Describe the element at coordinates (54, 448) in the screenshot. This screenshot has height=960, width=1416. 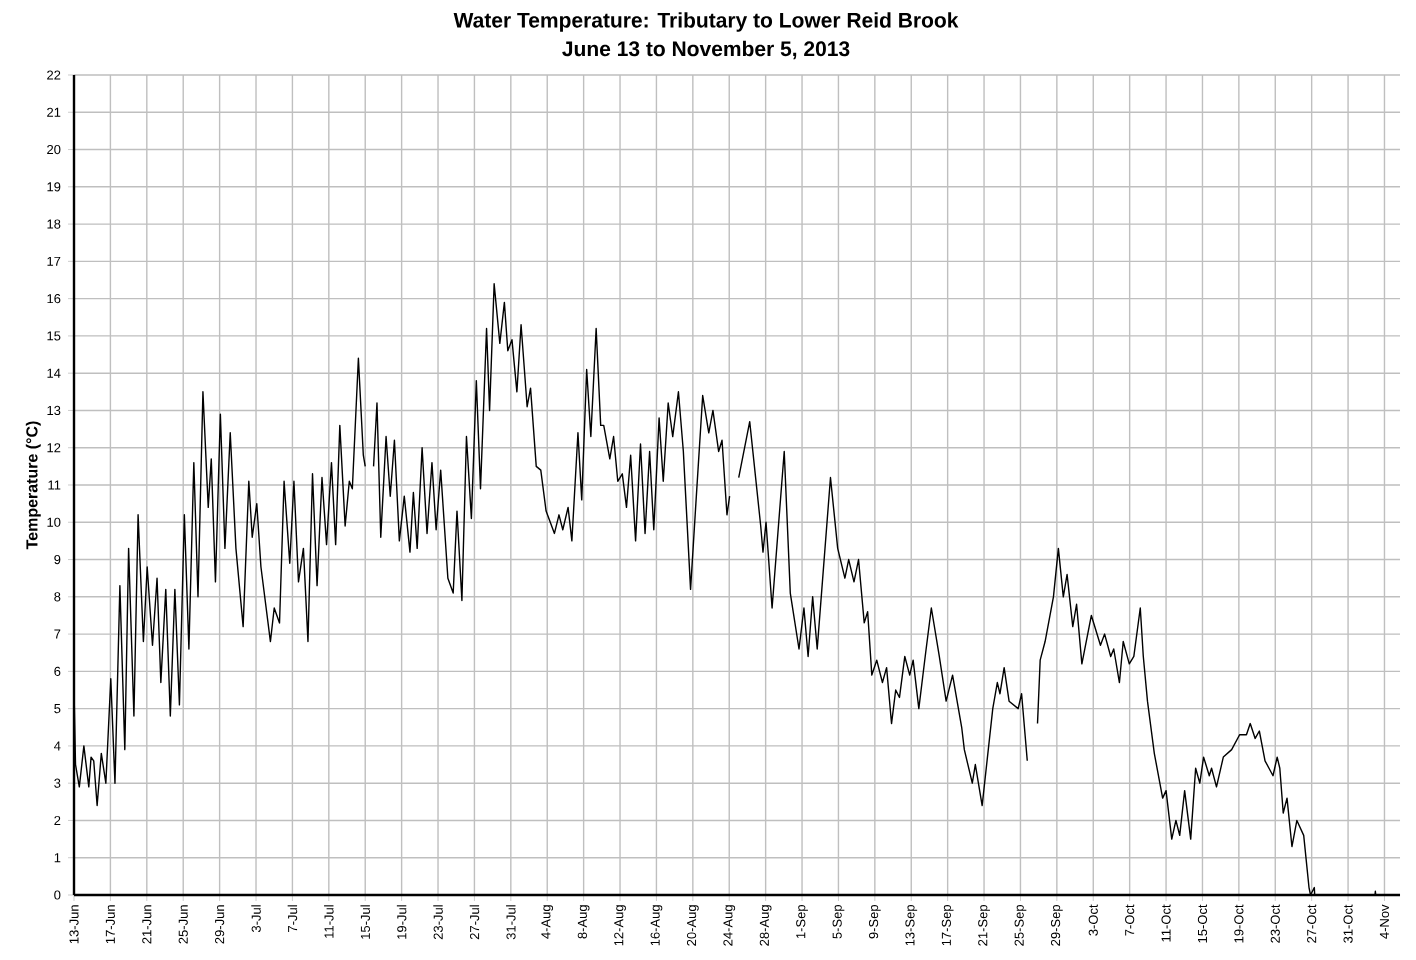
I see `y-tick-label: 12` at that location.